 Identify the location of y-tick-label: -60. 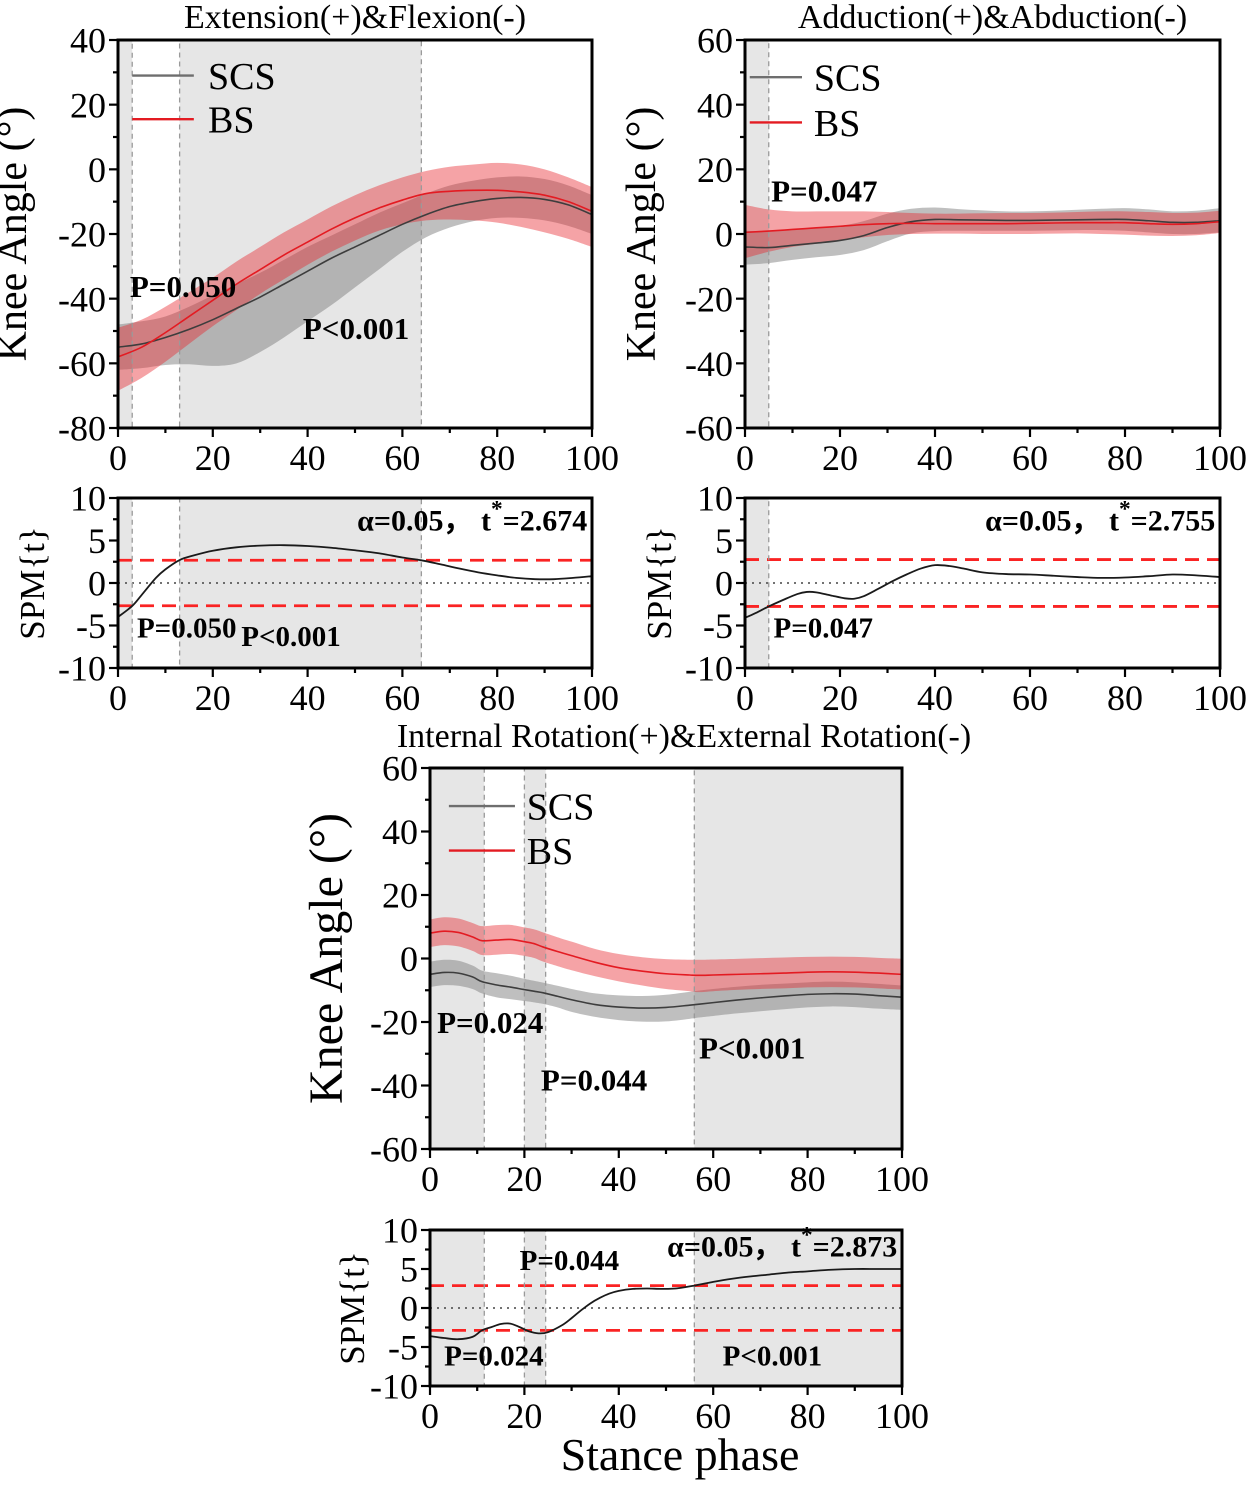
(394, 1150).